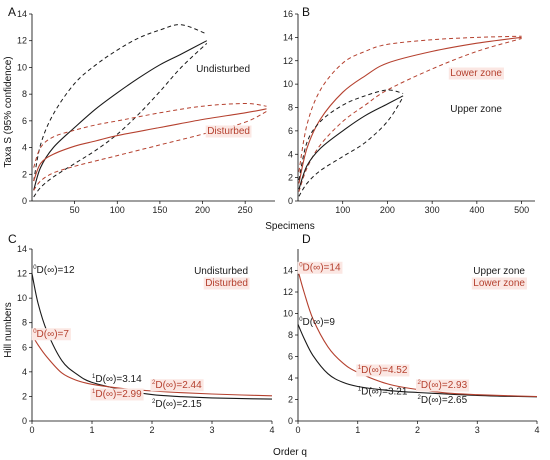 This screenshot has height=460, width=550. I want to click on x-tick-label: 200, so click(202, 210).